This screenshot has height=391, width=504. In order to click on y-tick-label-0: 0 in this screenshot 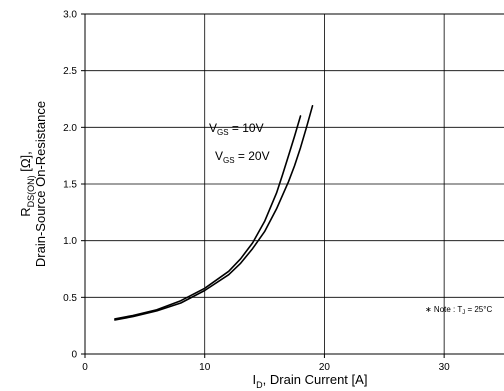, I will do `click(74, 355)`.